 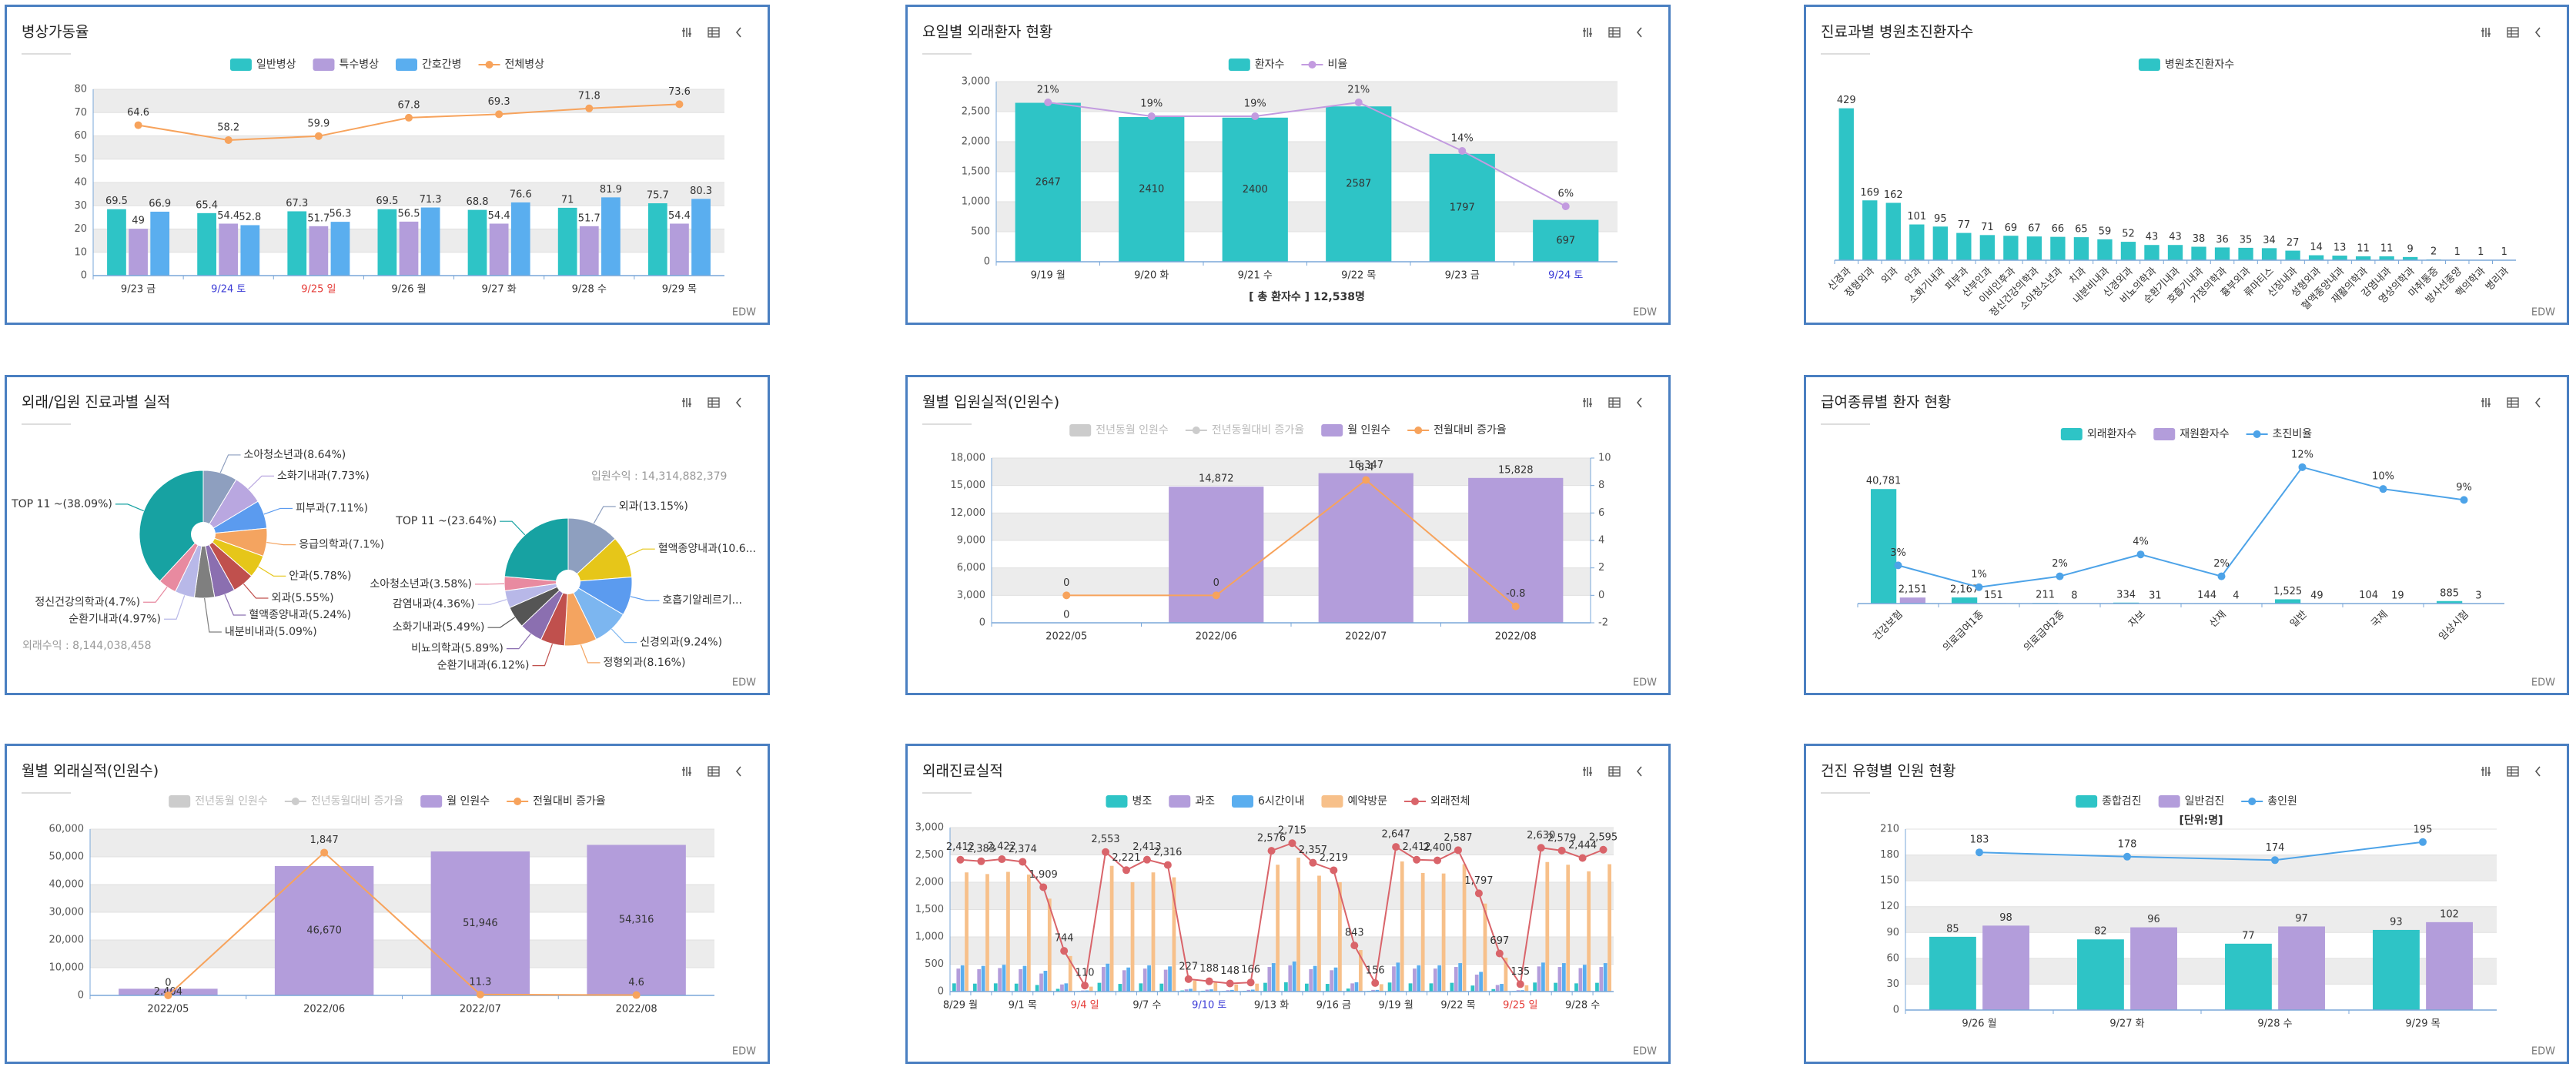 What do you see at coordinates (1147, 1006) in the screenshot?
I see `x-tick-label: 9/7 수` at bounding box center [1147, 1006].